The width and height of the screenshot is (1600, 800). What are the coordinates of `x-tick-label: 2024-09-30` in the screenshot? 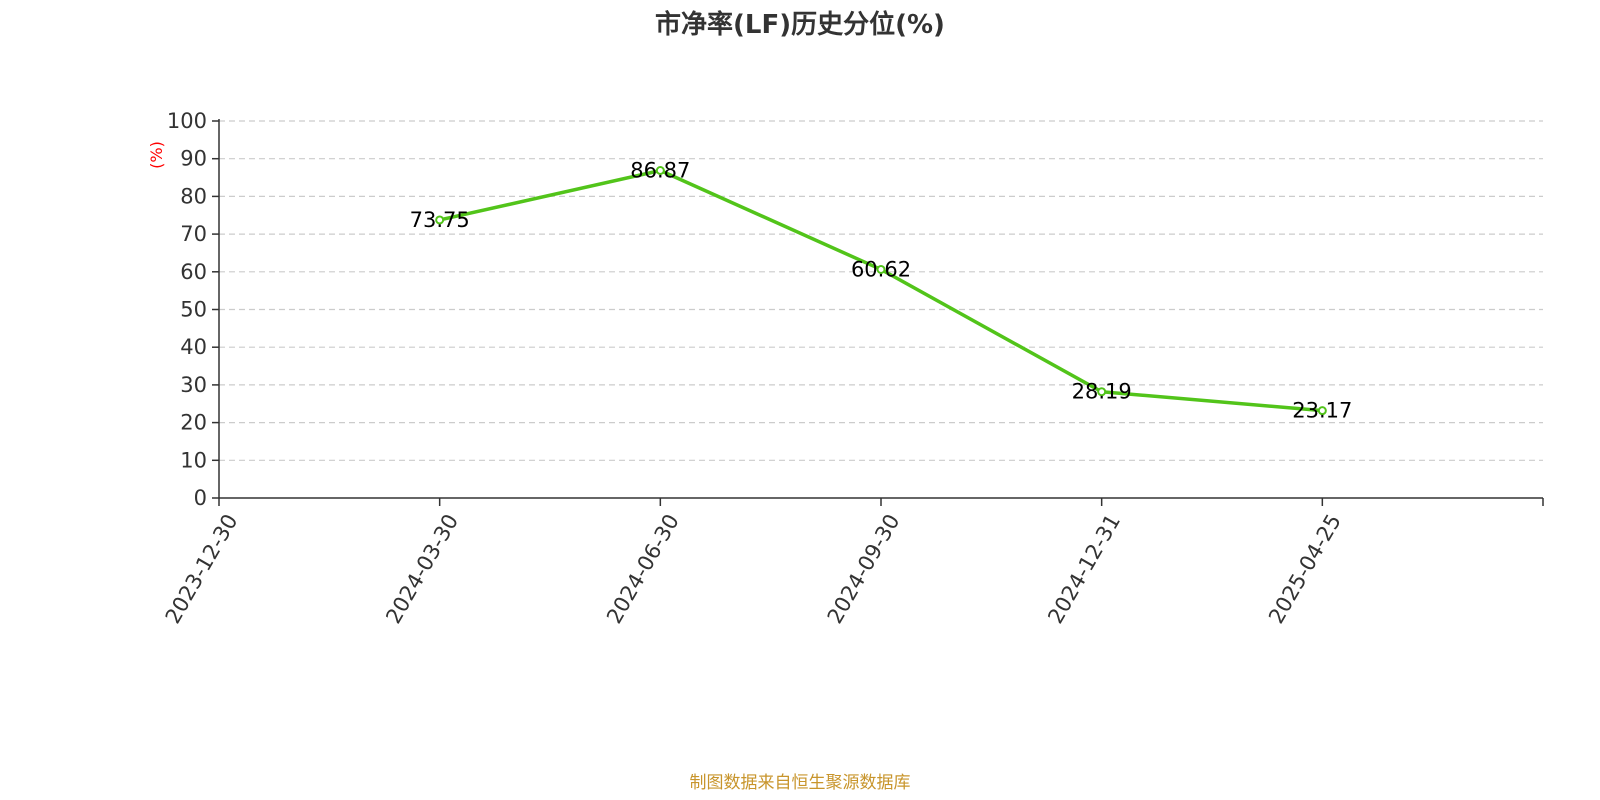 It's located at (864, 569).